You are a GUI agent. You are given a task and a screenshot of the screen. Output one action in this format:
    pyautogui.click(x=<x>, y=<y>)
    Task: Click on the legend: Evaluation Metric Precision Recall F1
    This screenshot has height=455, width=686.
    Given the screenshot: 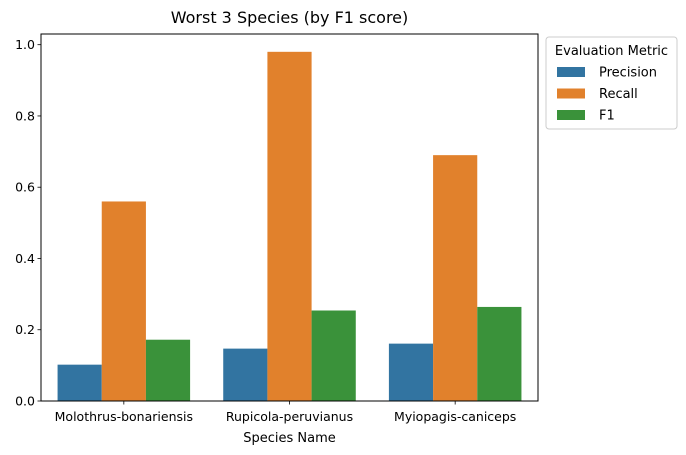 What is the action you would take?
    pyautogui.click(x=611, y=83)
    